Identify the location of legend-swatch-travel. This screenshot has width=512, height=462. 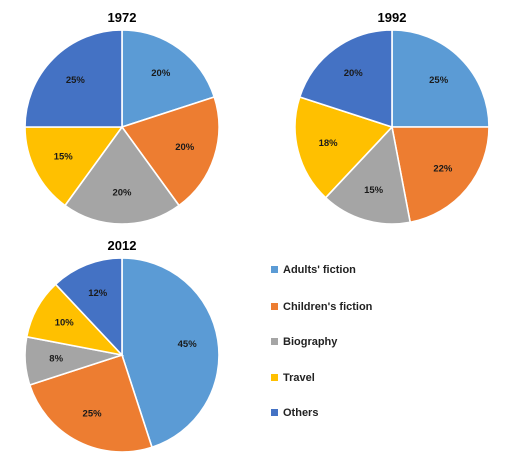
(274, 377).